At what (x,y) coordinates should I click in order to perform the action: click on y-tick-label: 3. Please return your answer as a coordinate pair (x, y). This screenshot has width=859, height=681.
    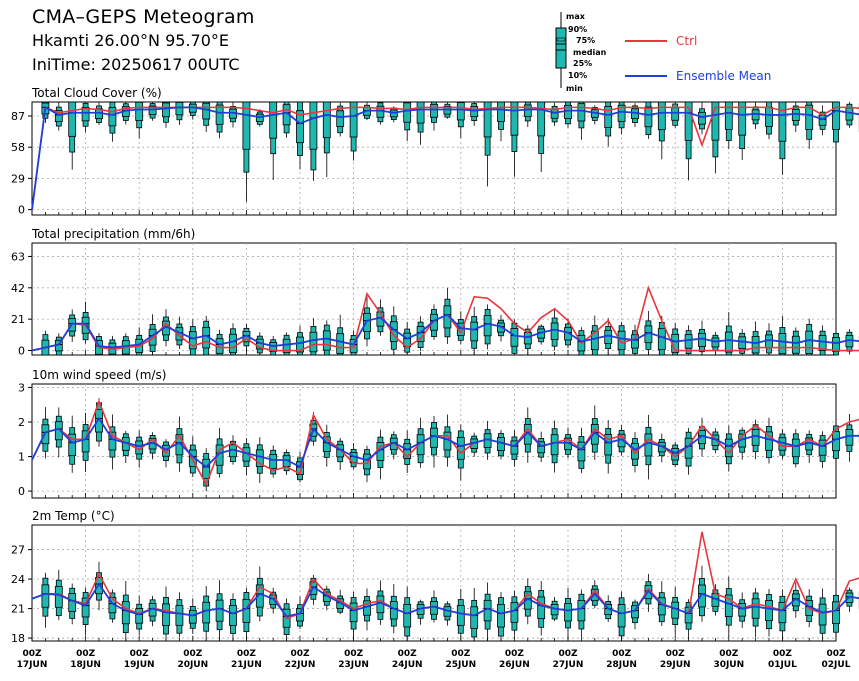
    Looking at the image, I should click on (21, 387).